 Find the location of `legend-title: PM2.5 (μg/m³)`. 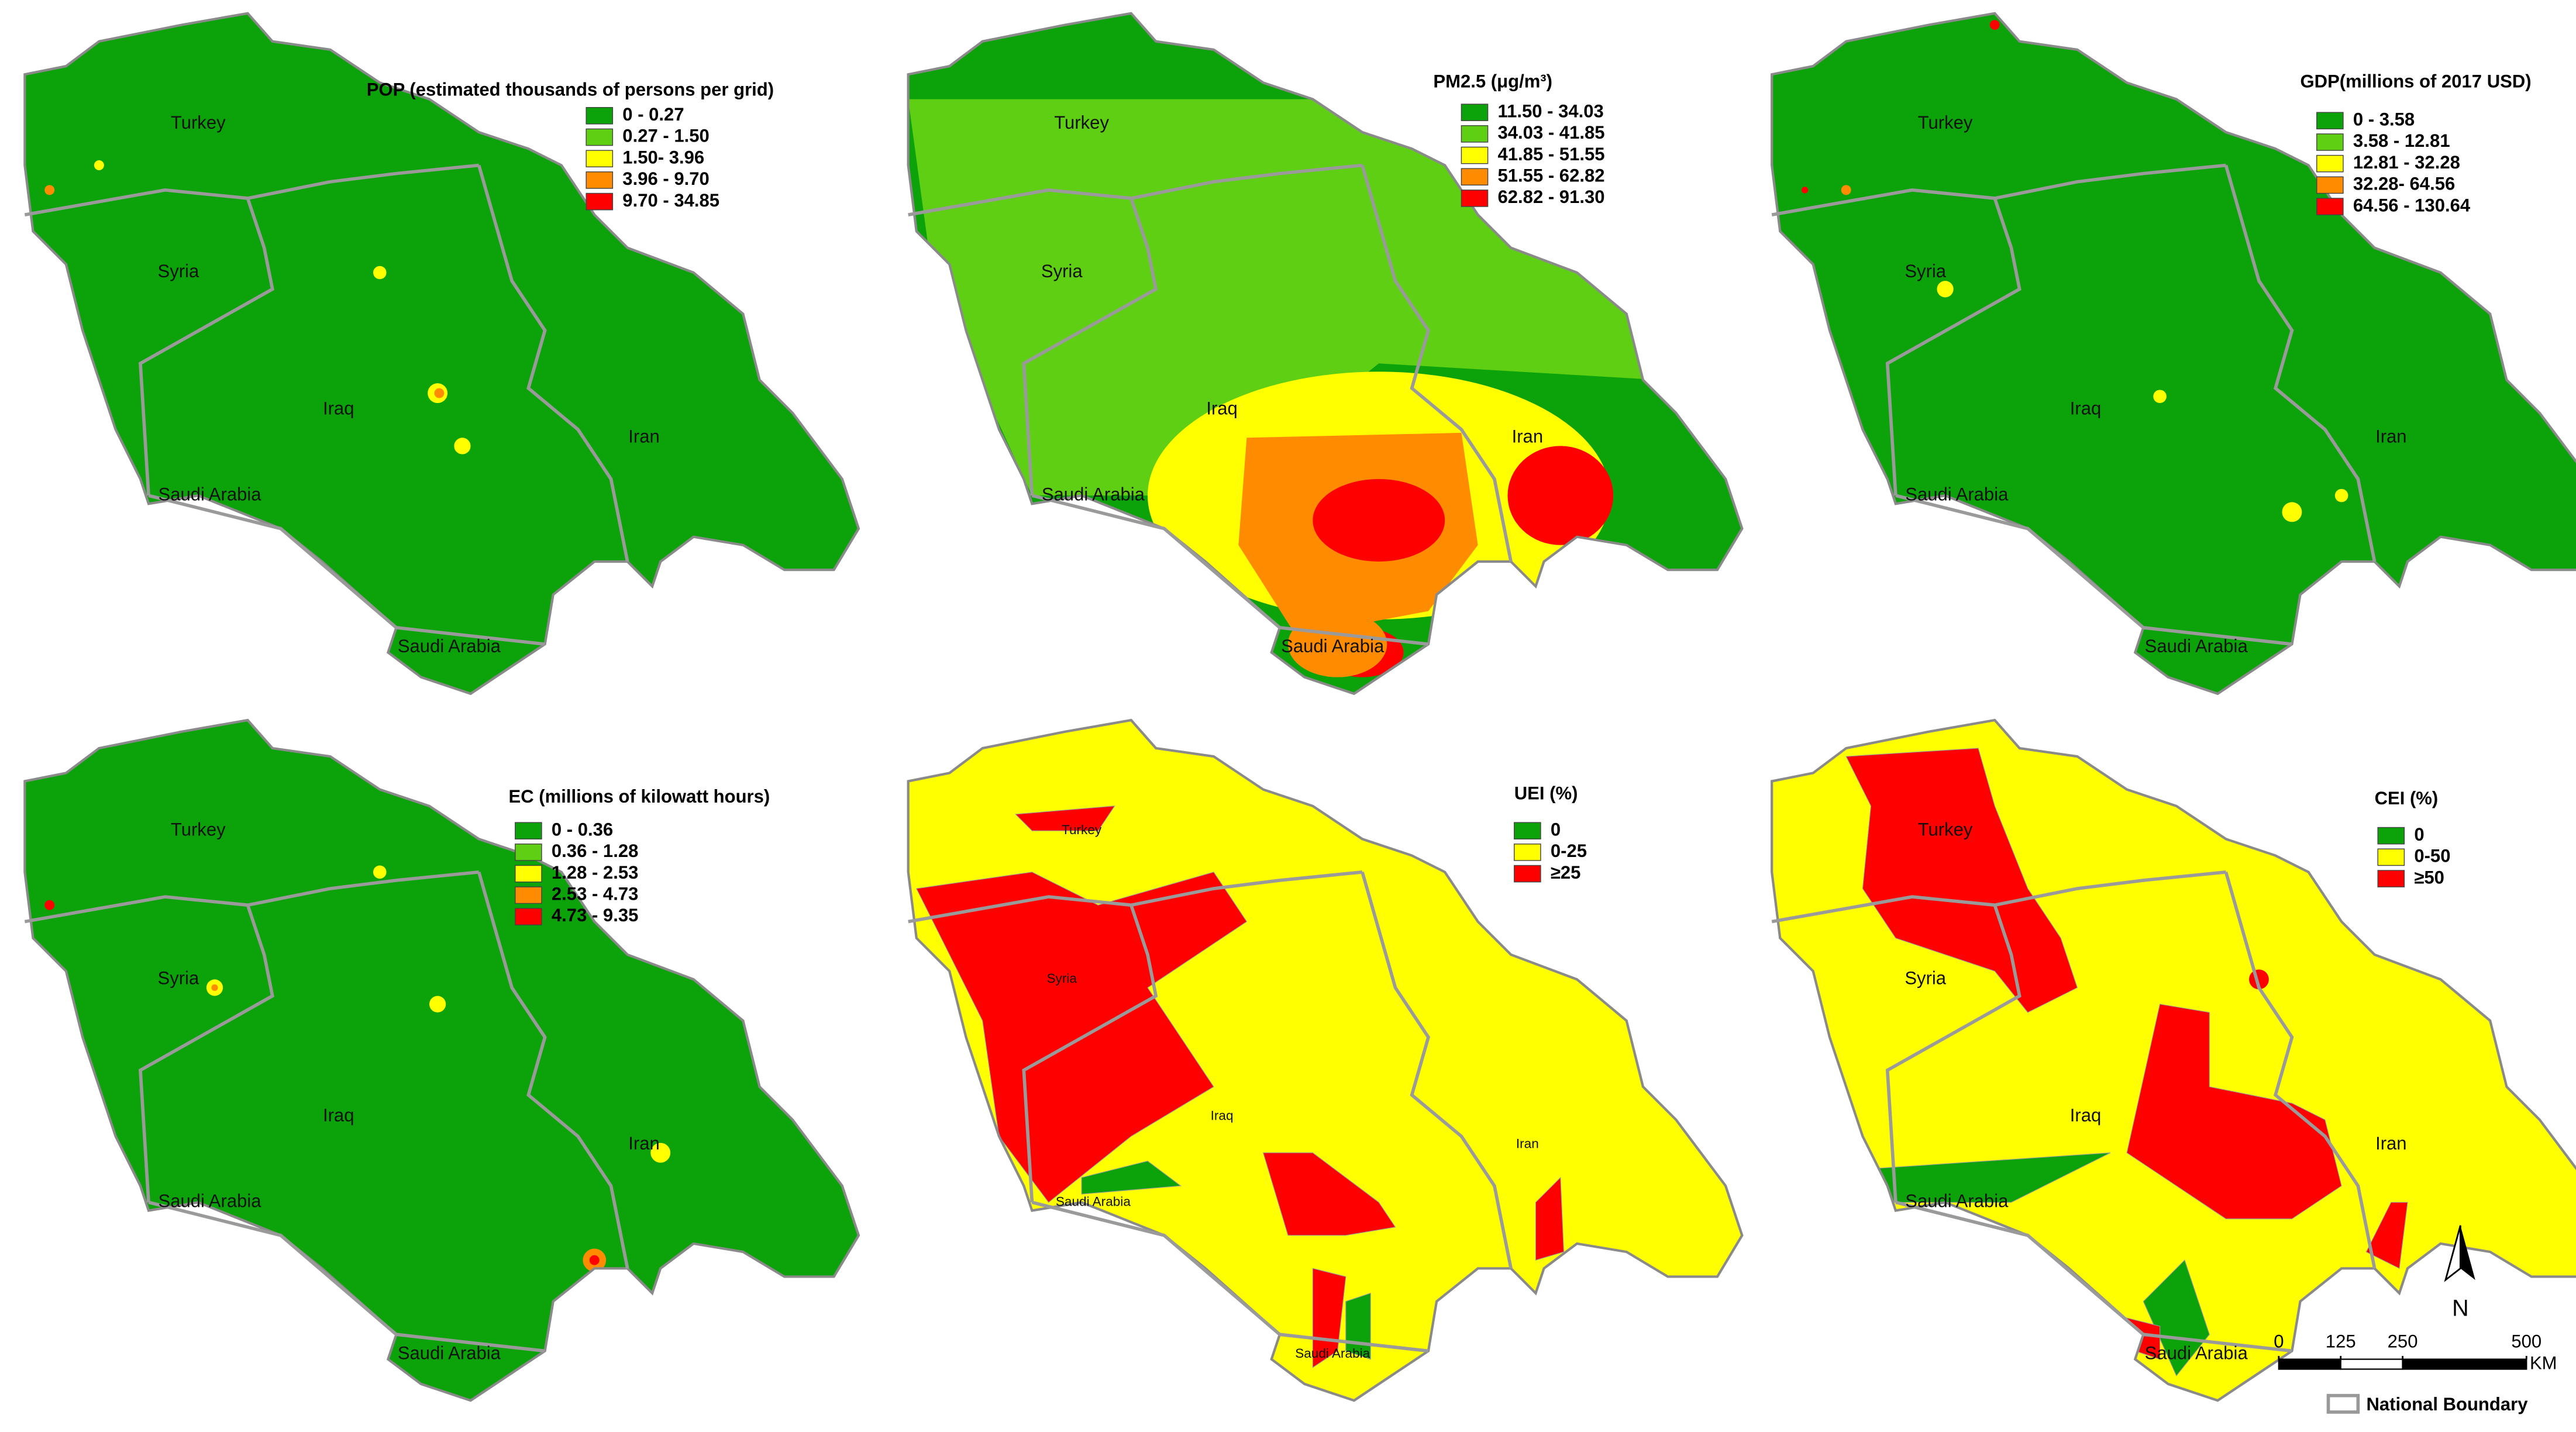

legend-title: PM2.5 (μg/m³) is located at coordinates (1492, 82).